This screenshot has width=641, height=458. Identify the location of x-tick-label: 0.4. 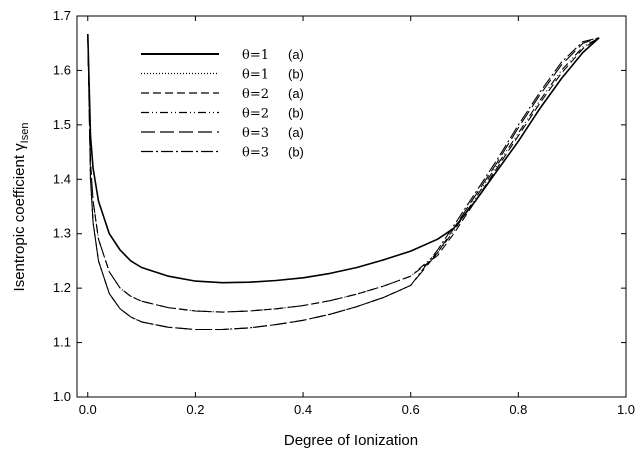
(303, 409).